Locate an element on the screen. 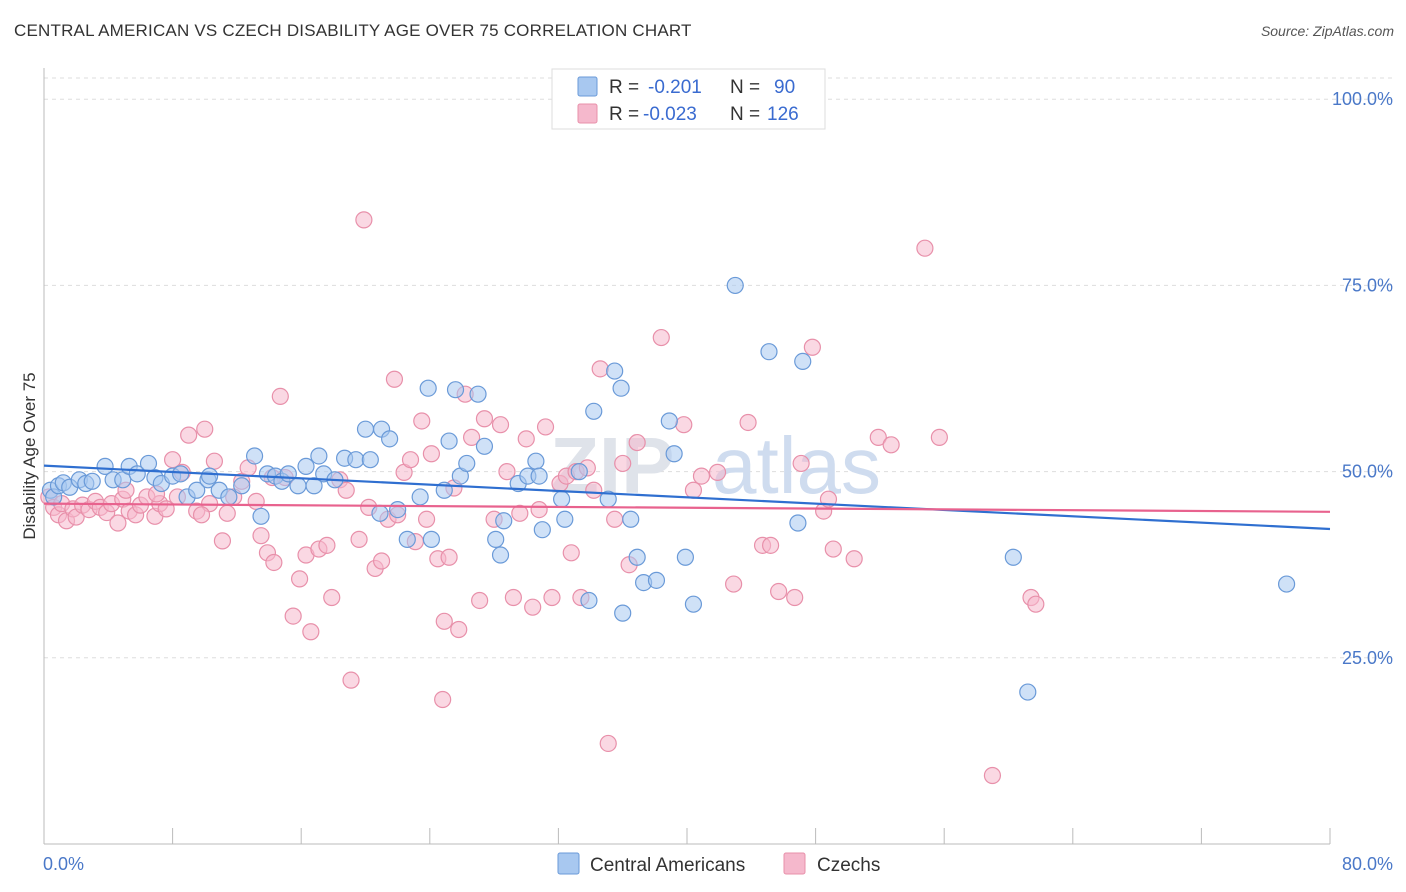 The image size is (1406, 892). y-tick-label: 25.0% is located at coordinates (1367, 658).